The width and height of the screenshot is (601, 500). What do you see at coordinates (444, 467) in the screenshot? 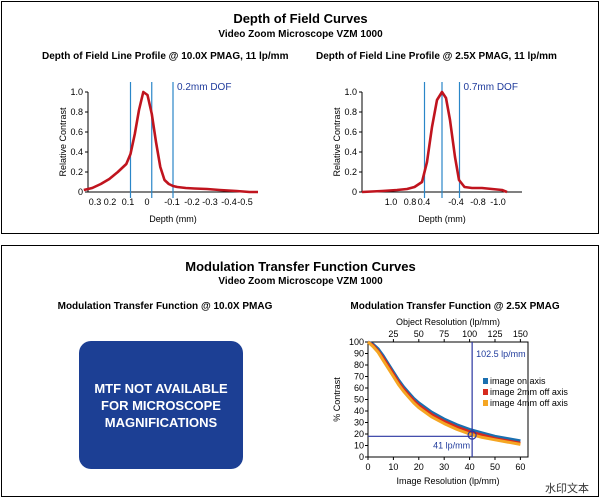
I see `x-tick-label: 30` at bounding box center [444, 467].